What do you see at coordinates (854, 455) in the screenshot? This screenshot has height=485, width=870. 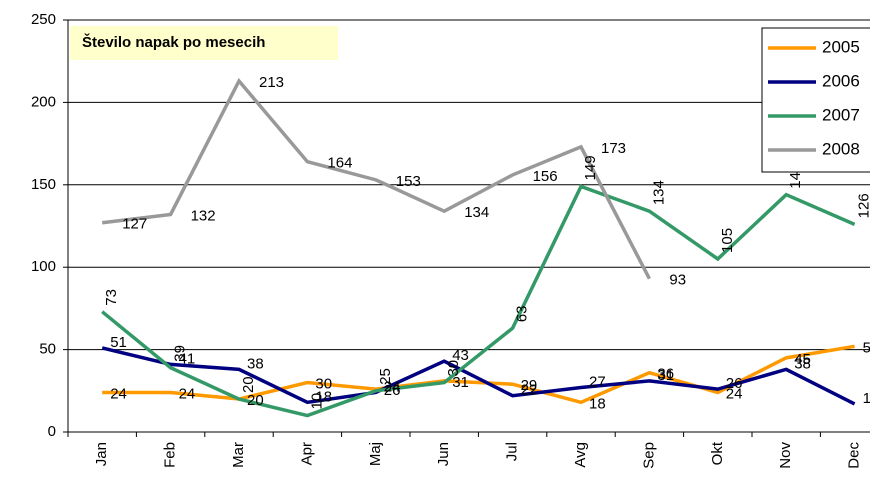 I see `x-tick-label: Dec` at bounding box center [854, 455].